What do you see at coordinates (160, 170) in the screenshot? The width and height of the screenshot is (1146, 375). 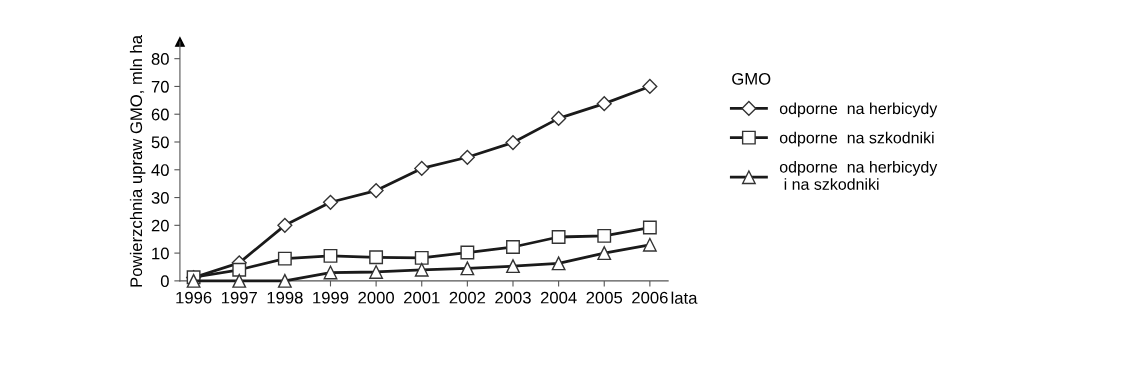 I see `y-tick-label: 40` at bounding box center [160, 170].